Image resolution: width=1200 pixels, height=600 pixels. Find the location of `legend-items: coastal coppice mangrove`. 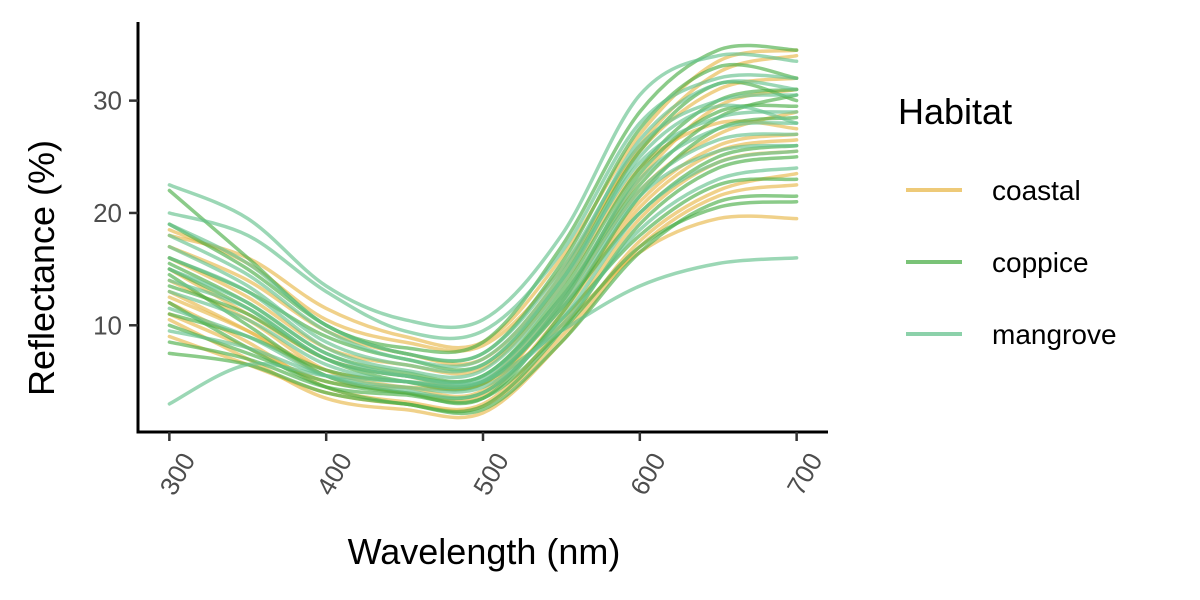

legend-items: coastal coppice mangrove is located at coordinates (1011, 262).